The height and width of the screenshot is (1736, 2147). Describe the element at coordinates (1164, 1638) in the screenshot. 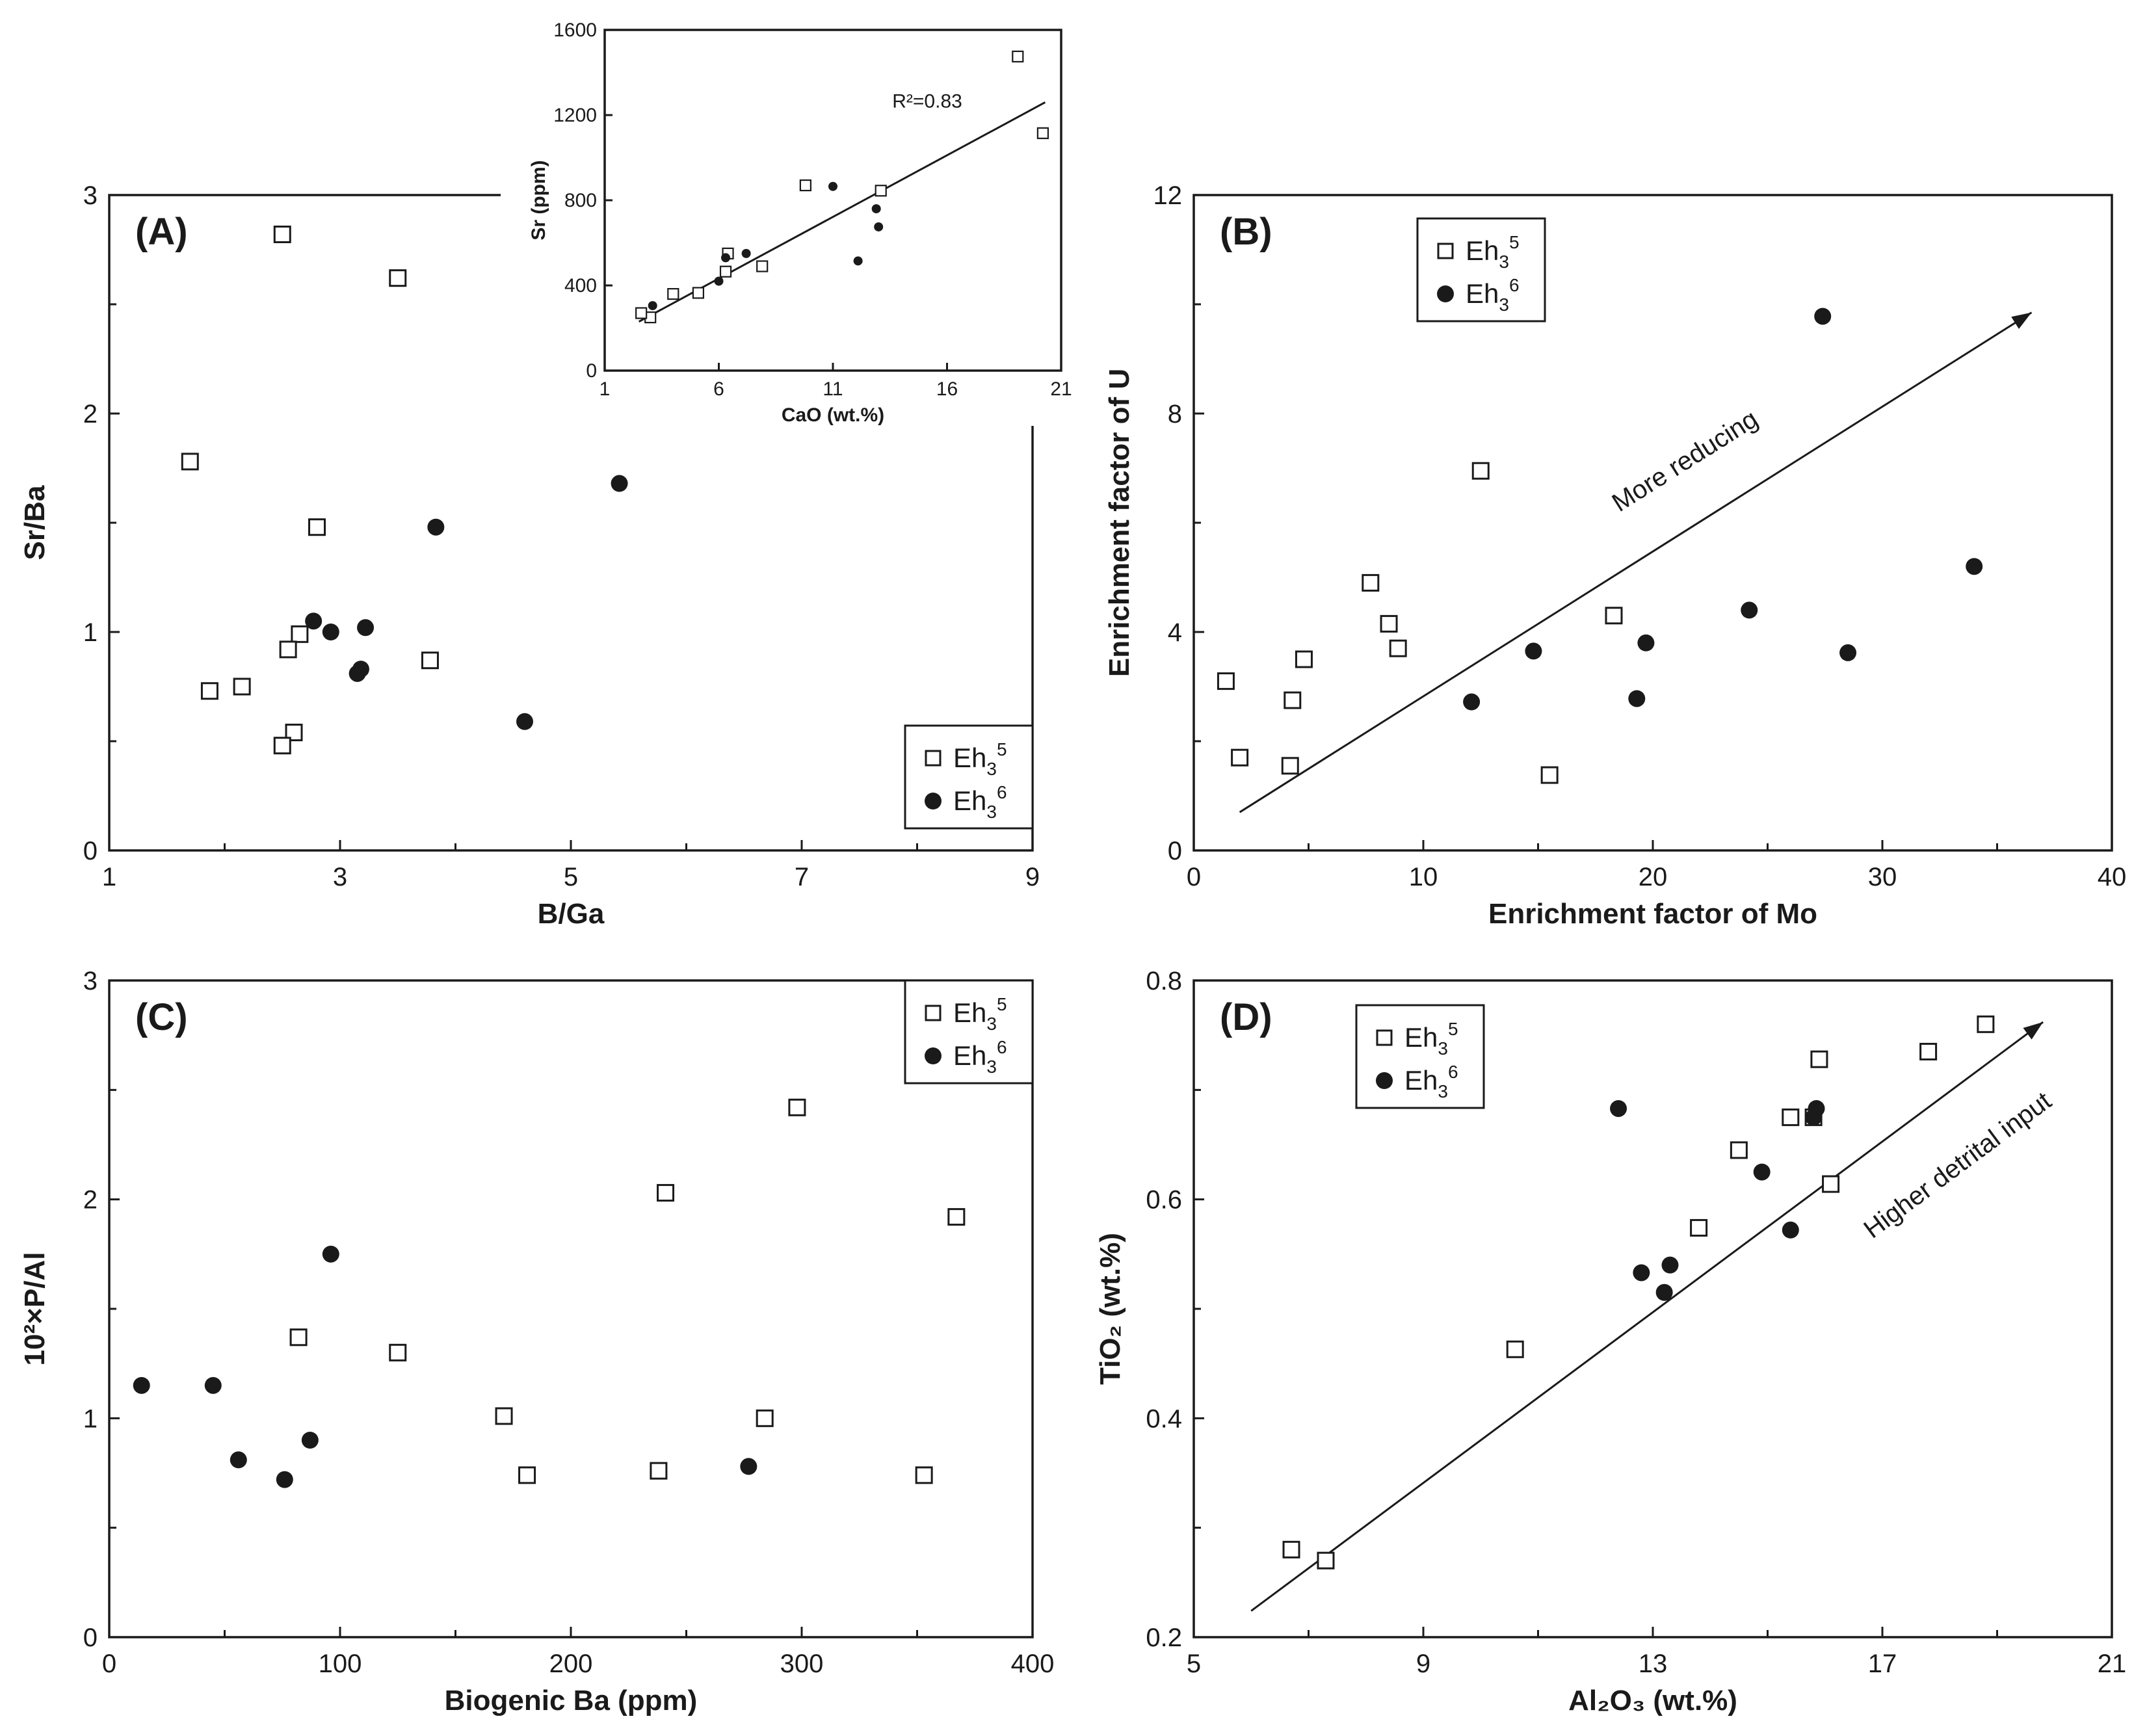

I see `y-tick-label: 0.2` at that location.